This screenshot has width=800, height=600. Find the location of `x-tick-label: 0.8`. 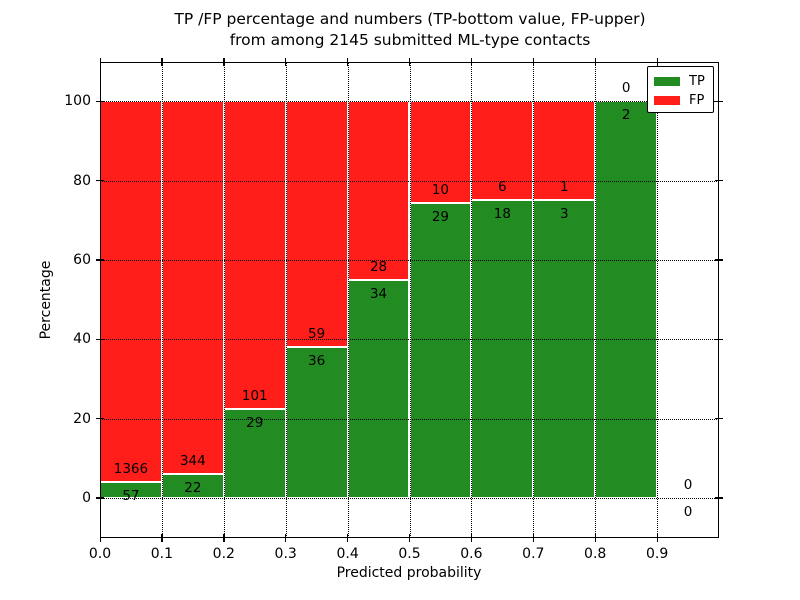

x-tick-label: 0.8 is located at coordinates (595, 553).